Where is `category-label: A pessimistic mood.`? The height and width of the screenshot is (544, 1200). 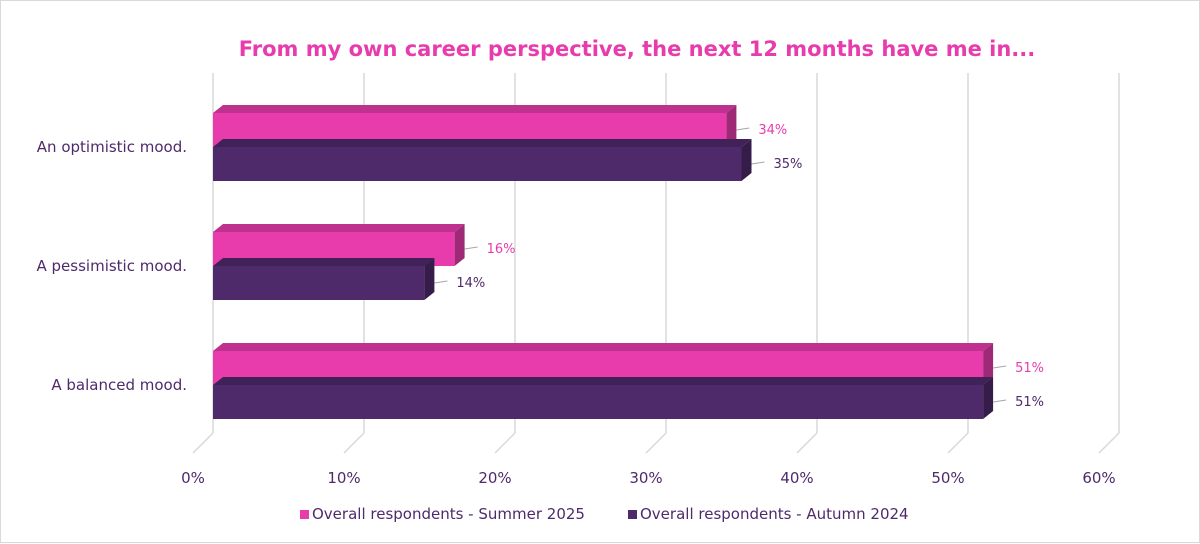
category-label: A pessimistic mood. is located at coordinates (112, 266).